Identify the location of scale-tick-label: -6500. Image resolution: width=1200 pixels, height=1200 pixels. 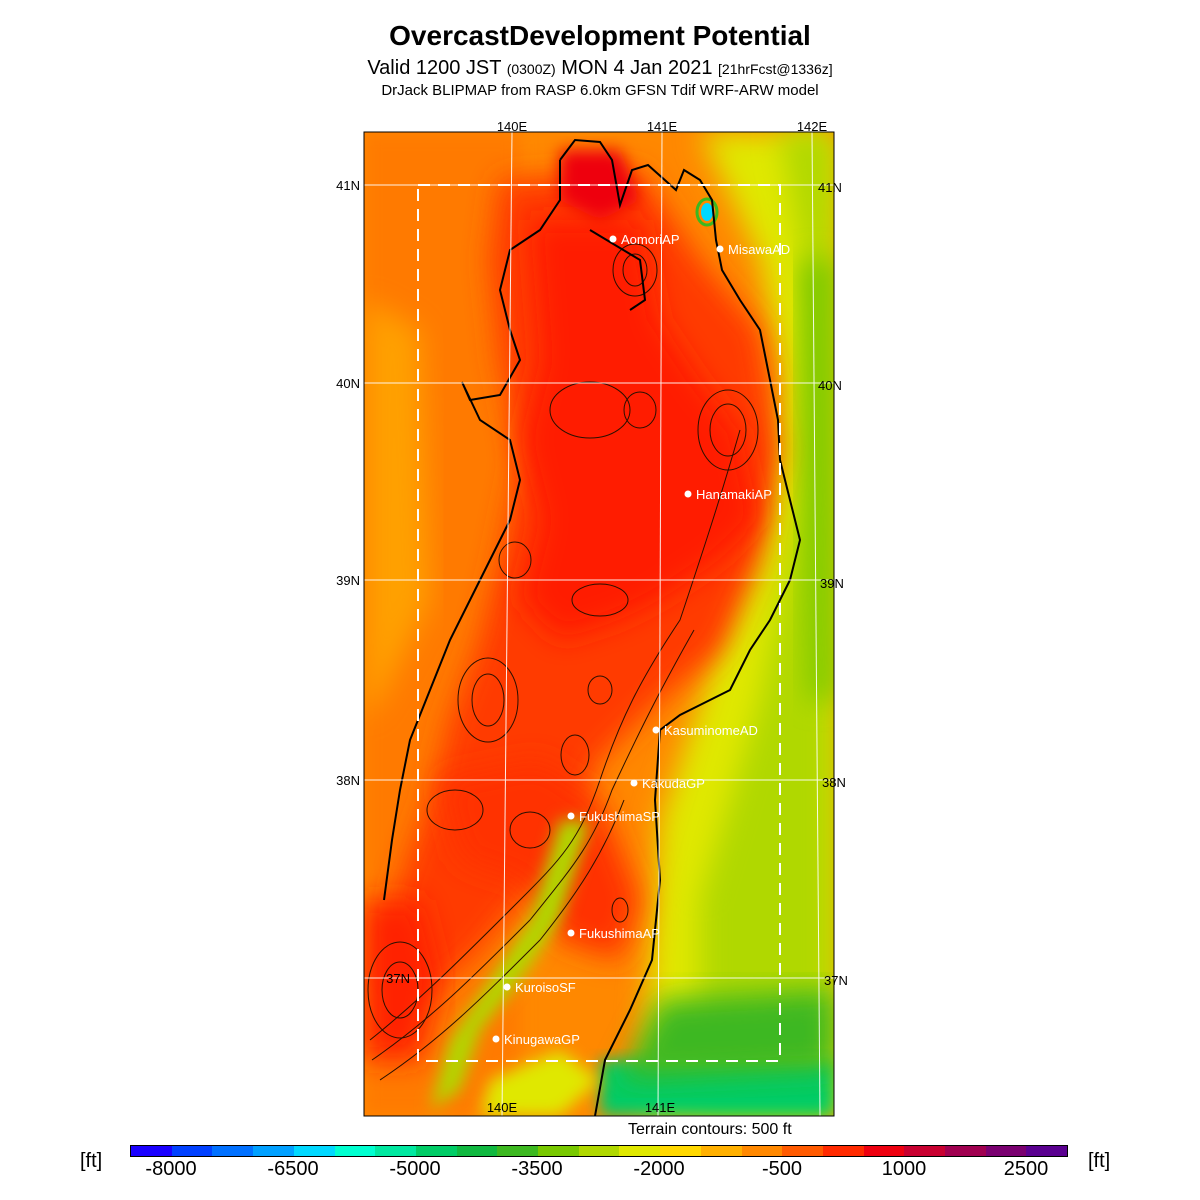
(293, 1169).